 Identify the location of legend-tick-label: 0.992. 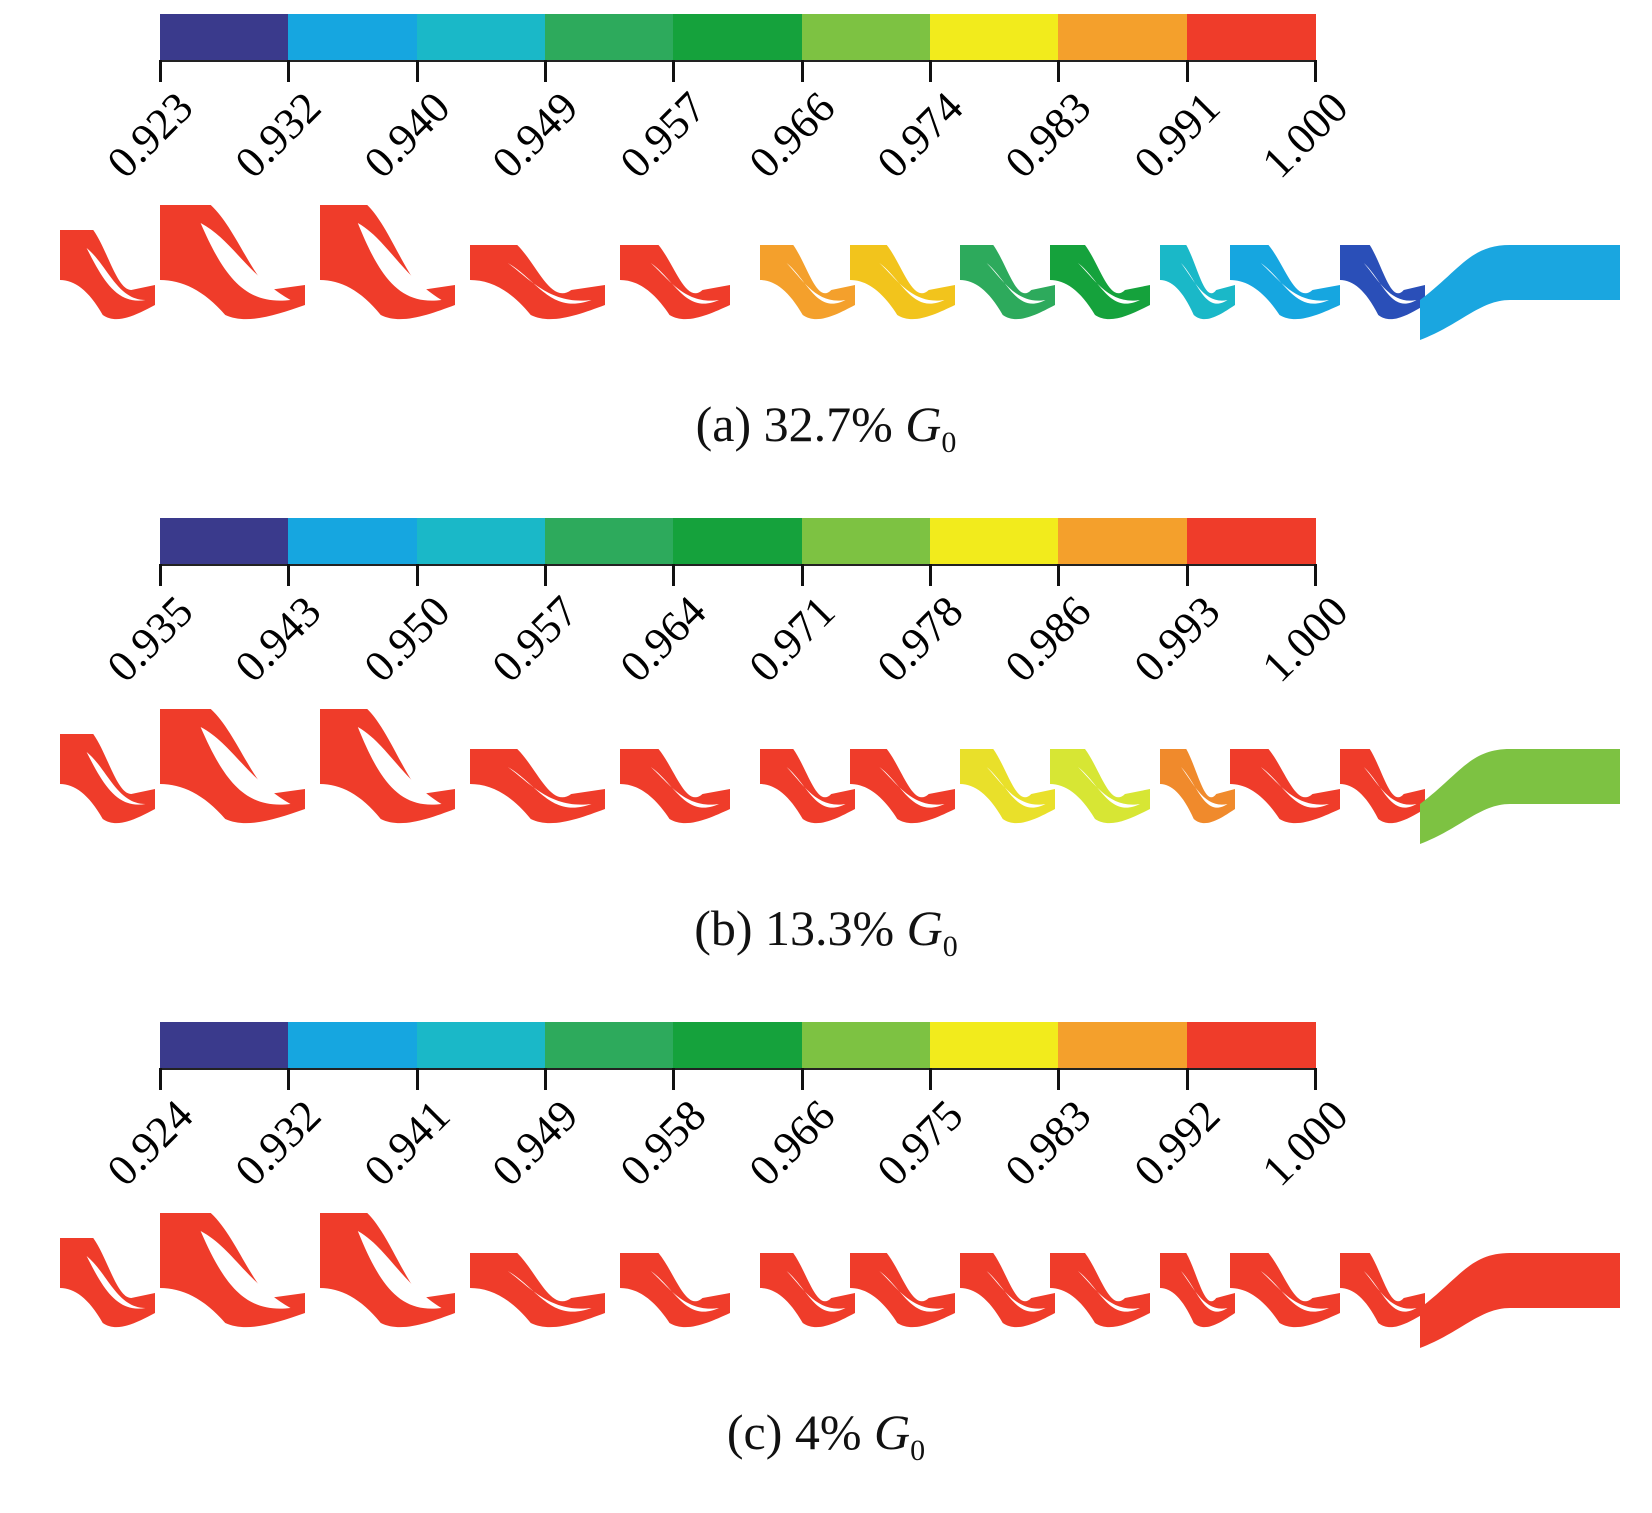
(1176, 1143).